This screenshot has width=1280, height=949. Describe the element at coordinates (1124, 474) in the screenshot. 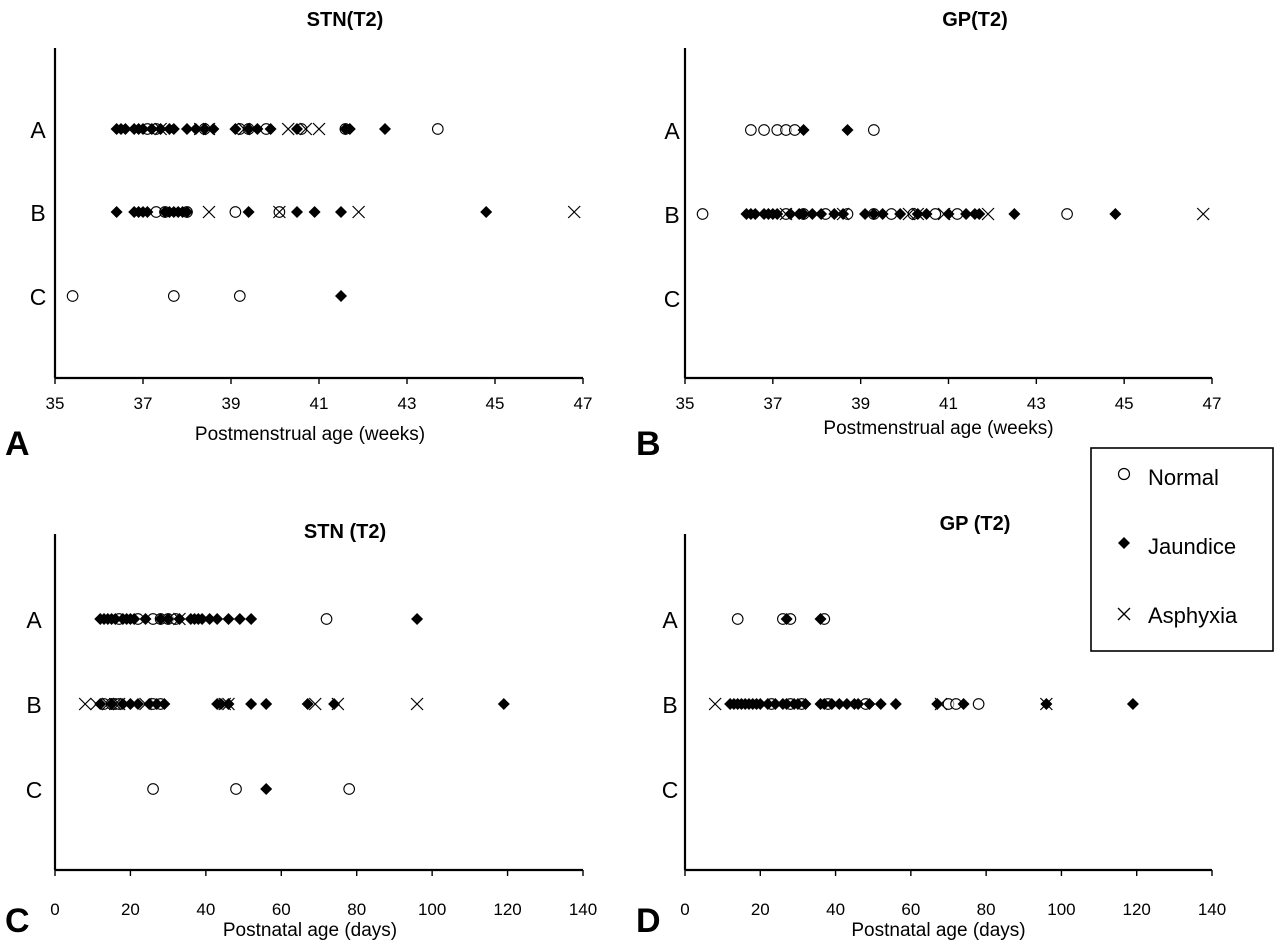

I see `legend-symbol-normal` at that location.